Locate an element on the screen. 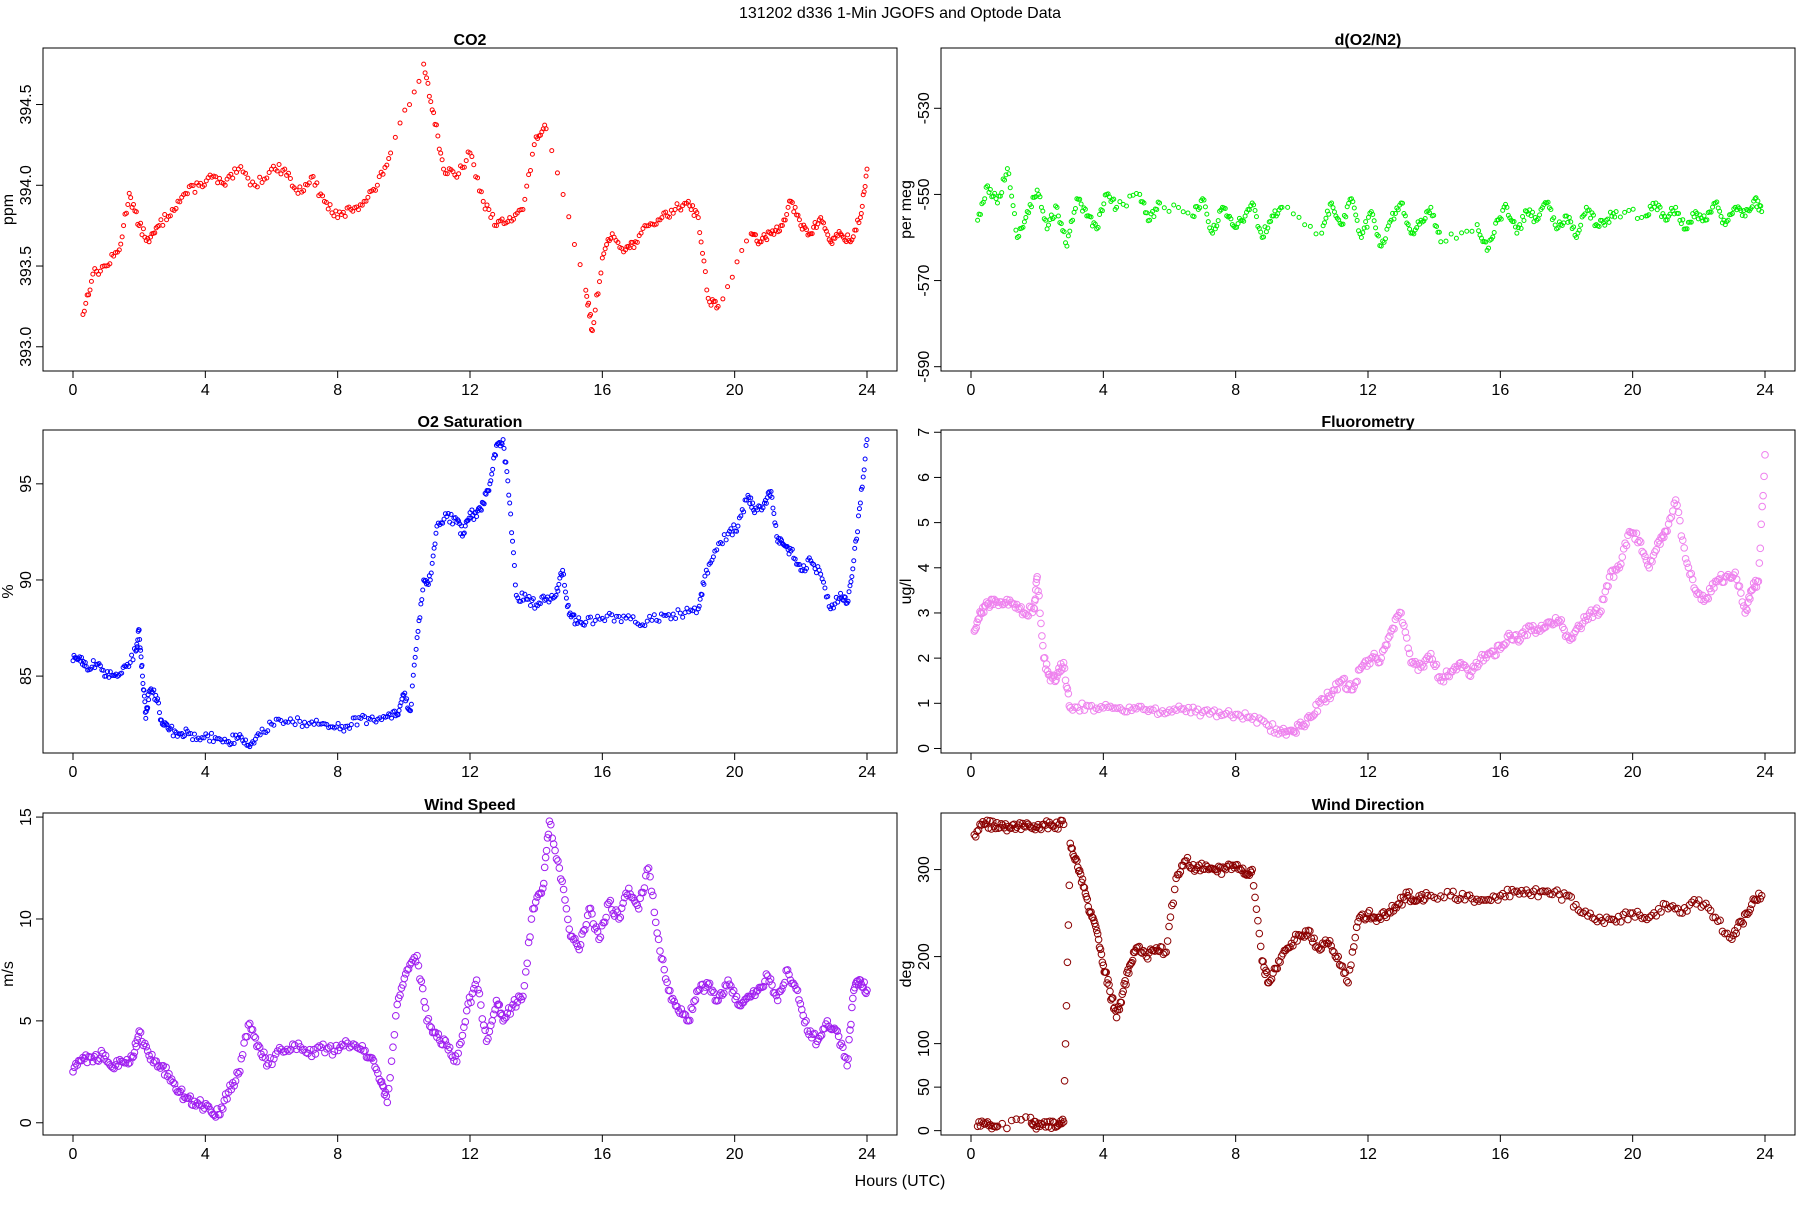 The width and height of the screenshot is (1800, 1205). d-o2-n2-y-tick-label: -550 is located at coordinates (924, 194).